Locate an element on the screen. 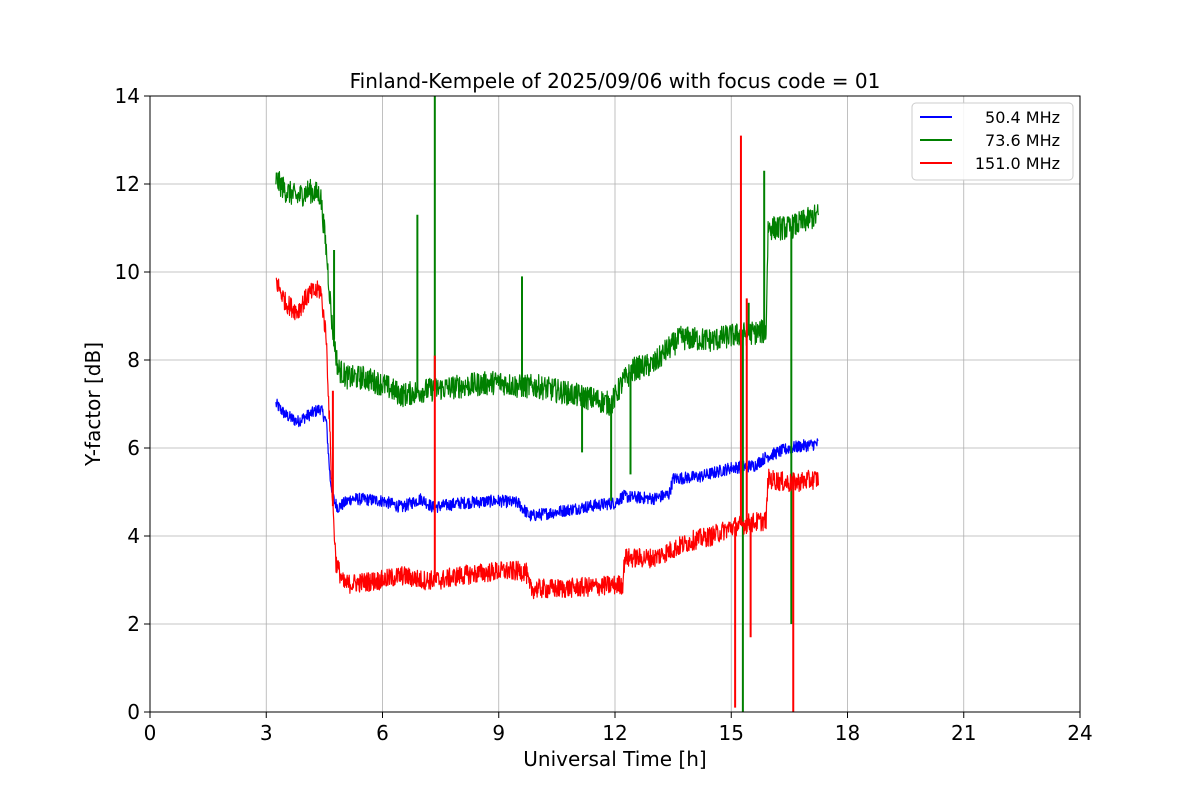  x-tick-label: 3 is located at coordinates (266, 733).